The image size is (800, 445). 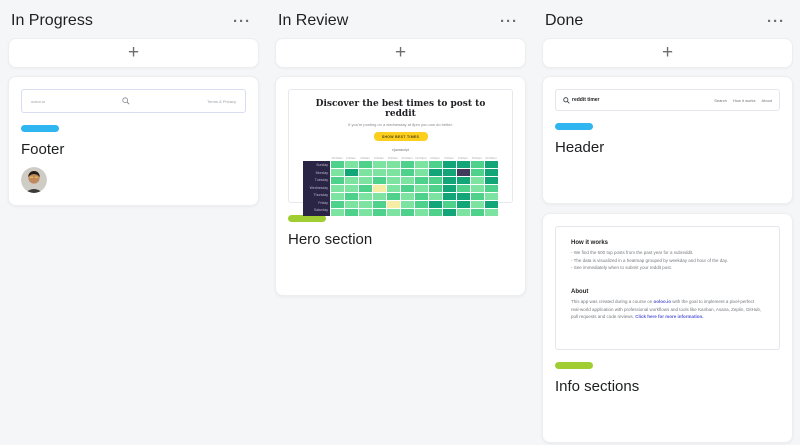 I want to click on heatmap-grid, so click(x=414, y=188).